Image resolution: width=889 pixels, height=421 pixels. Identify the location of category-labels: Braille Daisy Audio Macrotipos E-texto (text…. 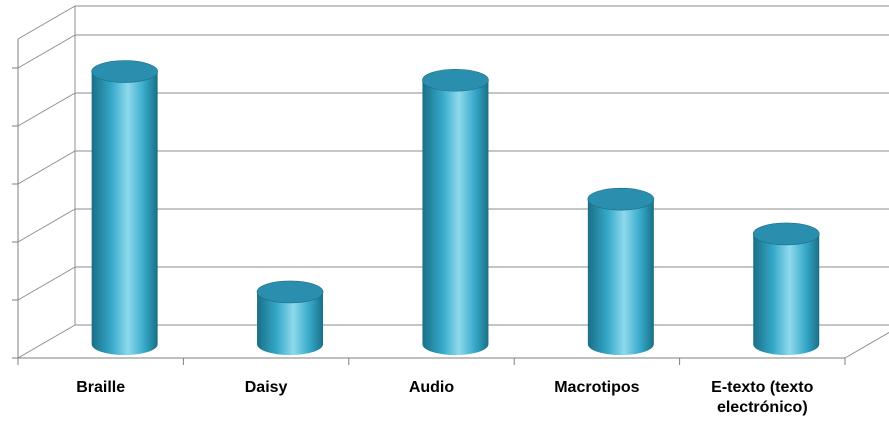
(444, 397).